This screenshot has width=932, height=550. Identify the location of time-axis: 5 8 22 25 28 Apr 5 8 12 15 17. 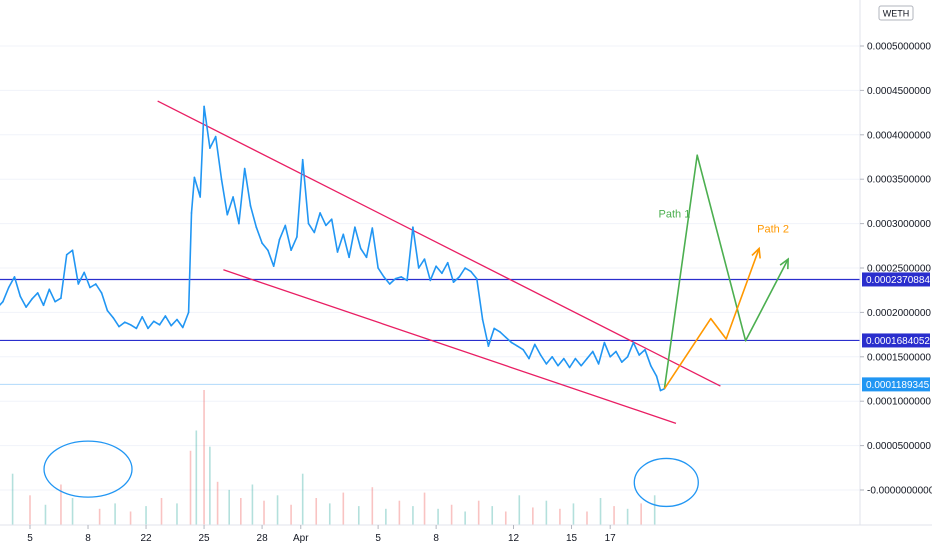
(321, 534).